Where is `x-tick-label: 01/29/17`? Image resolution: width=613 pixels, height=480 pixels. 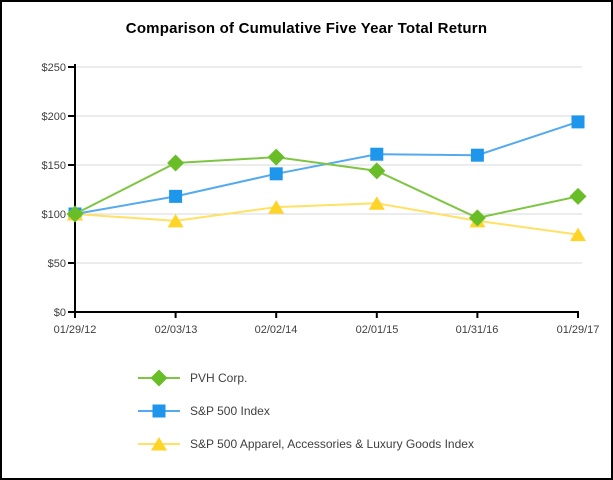 x-tick-label: 01/29/17 is located at coordinates (578, 330).